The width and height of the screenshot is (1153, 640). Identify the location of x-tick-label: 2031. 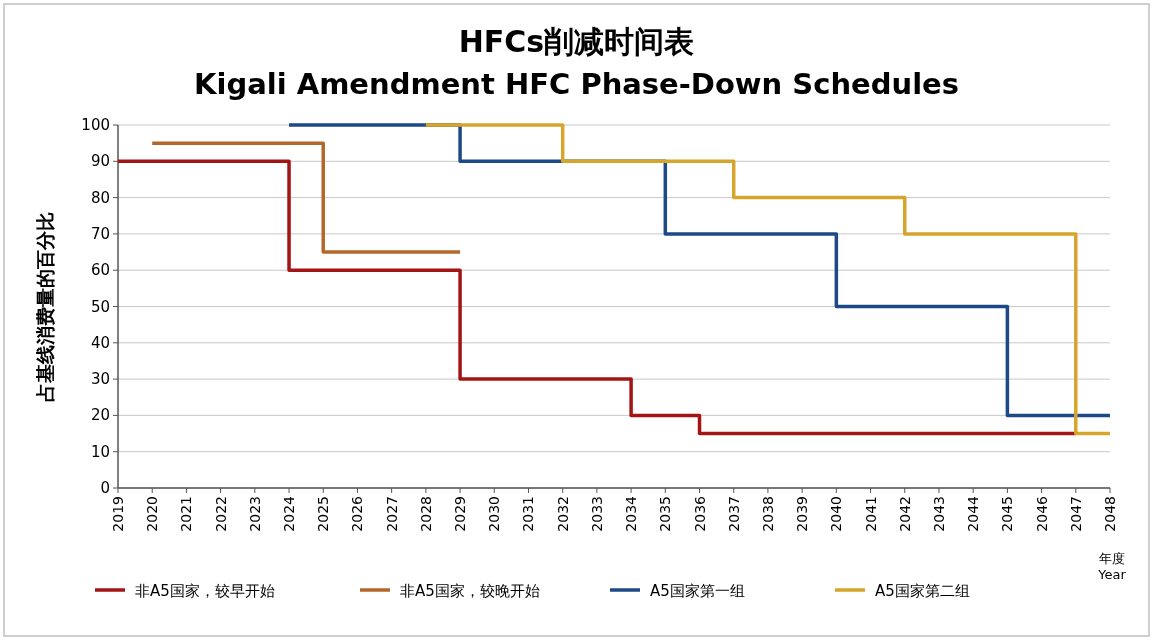
(528, 514).